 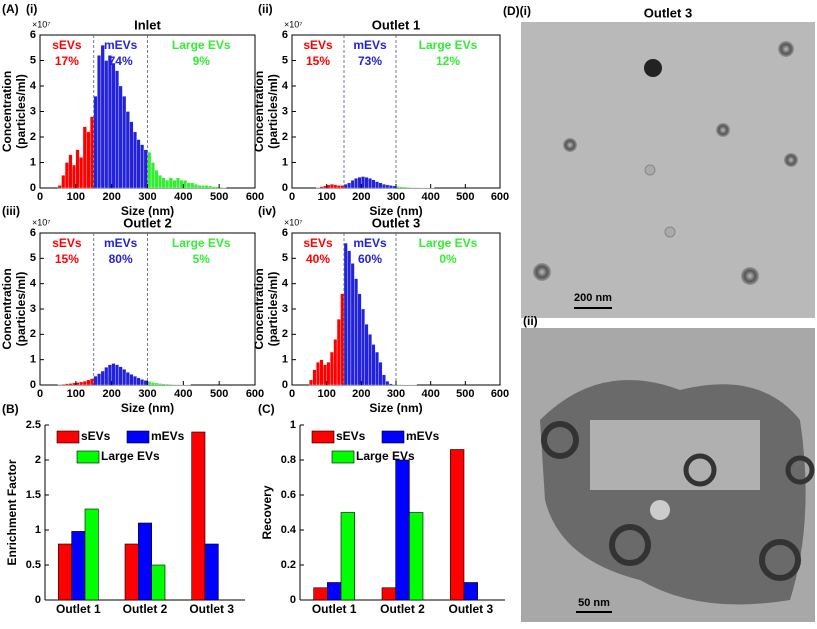 I want to click on image-title: Outlet 3, so click(x=668, y=12).